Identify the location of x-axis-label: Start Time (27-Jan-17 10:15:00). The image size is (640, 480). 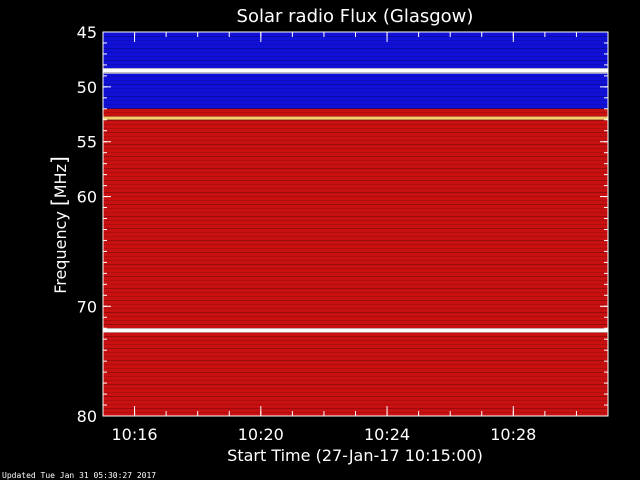
(355, 455).